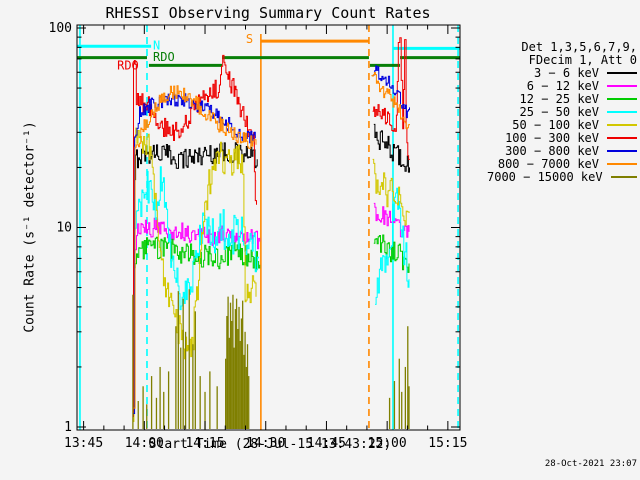 This screenshot has width=640, height=480. I want to click on x-tick-label: 14:45, so click(326, 443).